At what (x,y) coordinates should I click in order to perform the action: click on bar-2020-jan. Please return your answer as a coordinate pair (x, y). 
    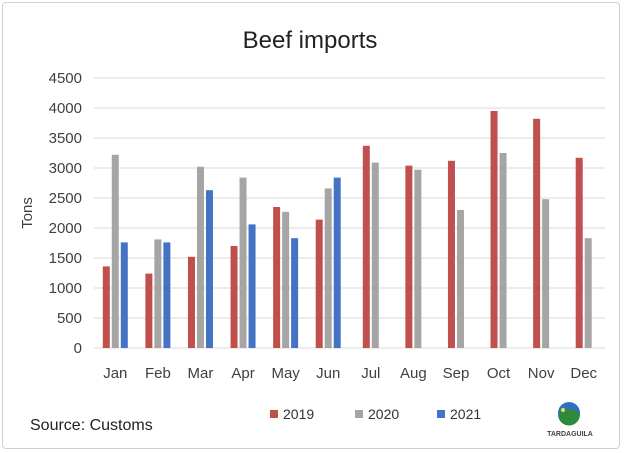
    Looking at the image, I should click on (115, 251).